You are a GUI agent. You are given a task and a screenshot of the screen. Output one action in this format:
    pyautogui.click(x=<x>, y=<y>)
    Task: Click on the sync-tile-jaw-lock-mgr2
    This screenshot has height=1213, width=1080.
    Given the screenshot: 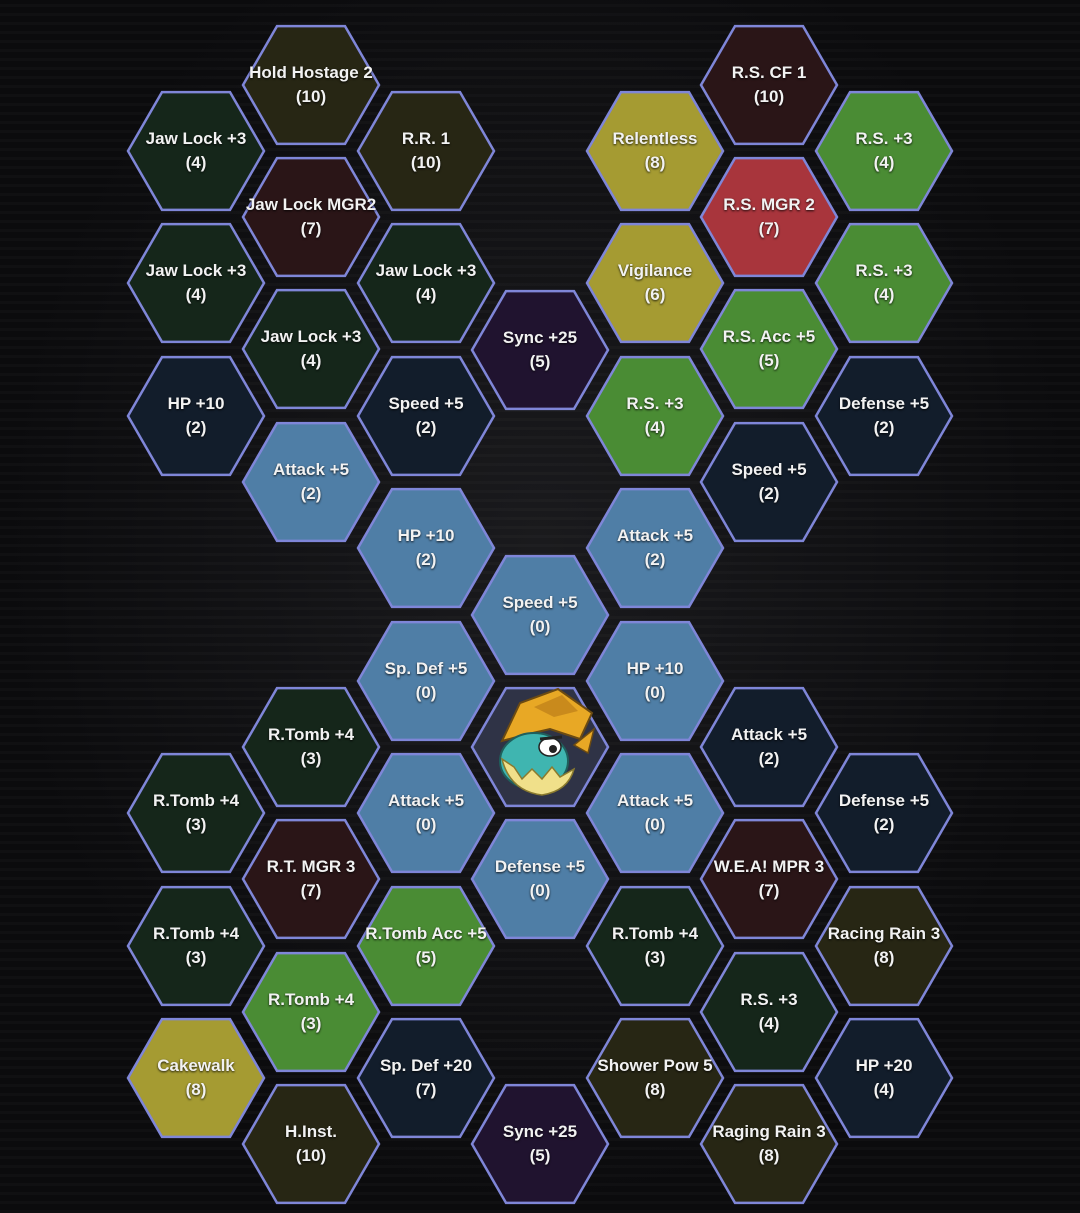 What is the action you would take?
    pyautogui.click(x=311, y=217)
    